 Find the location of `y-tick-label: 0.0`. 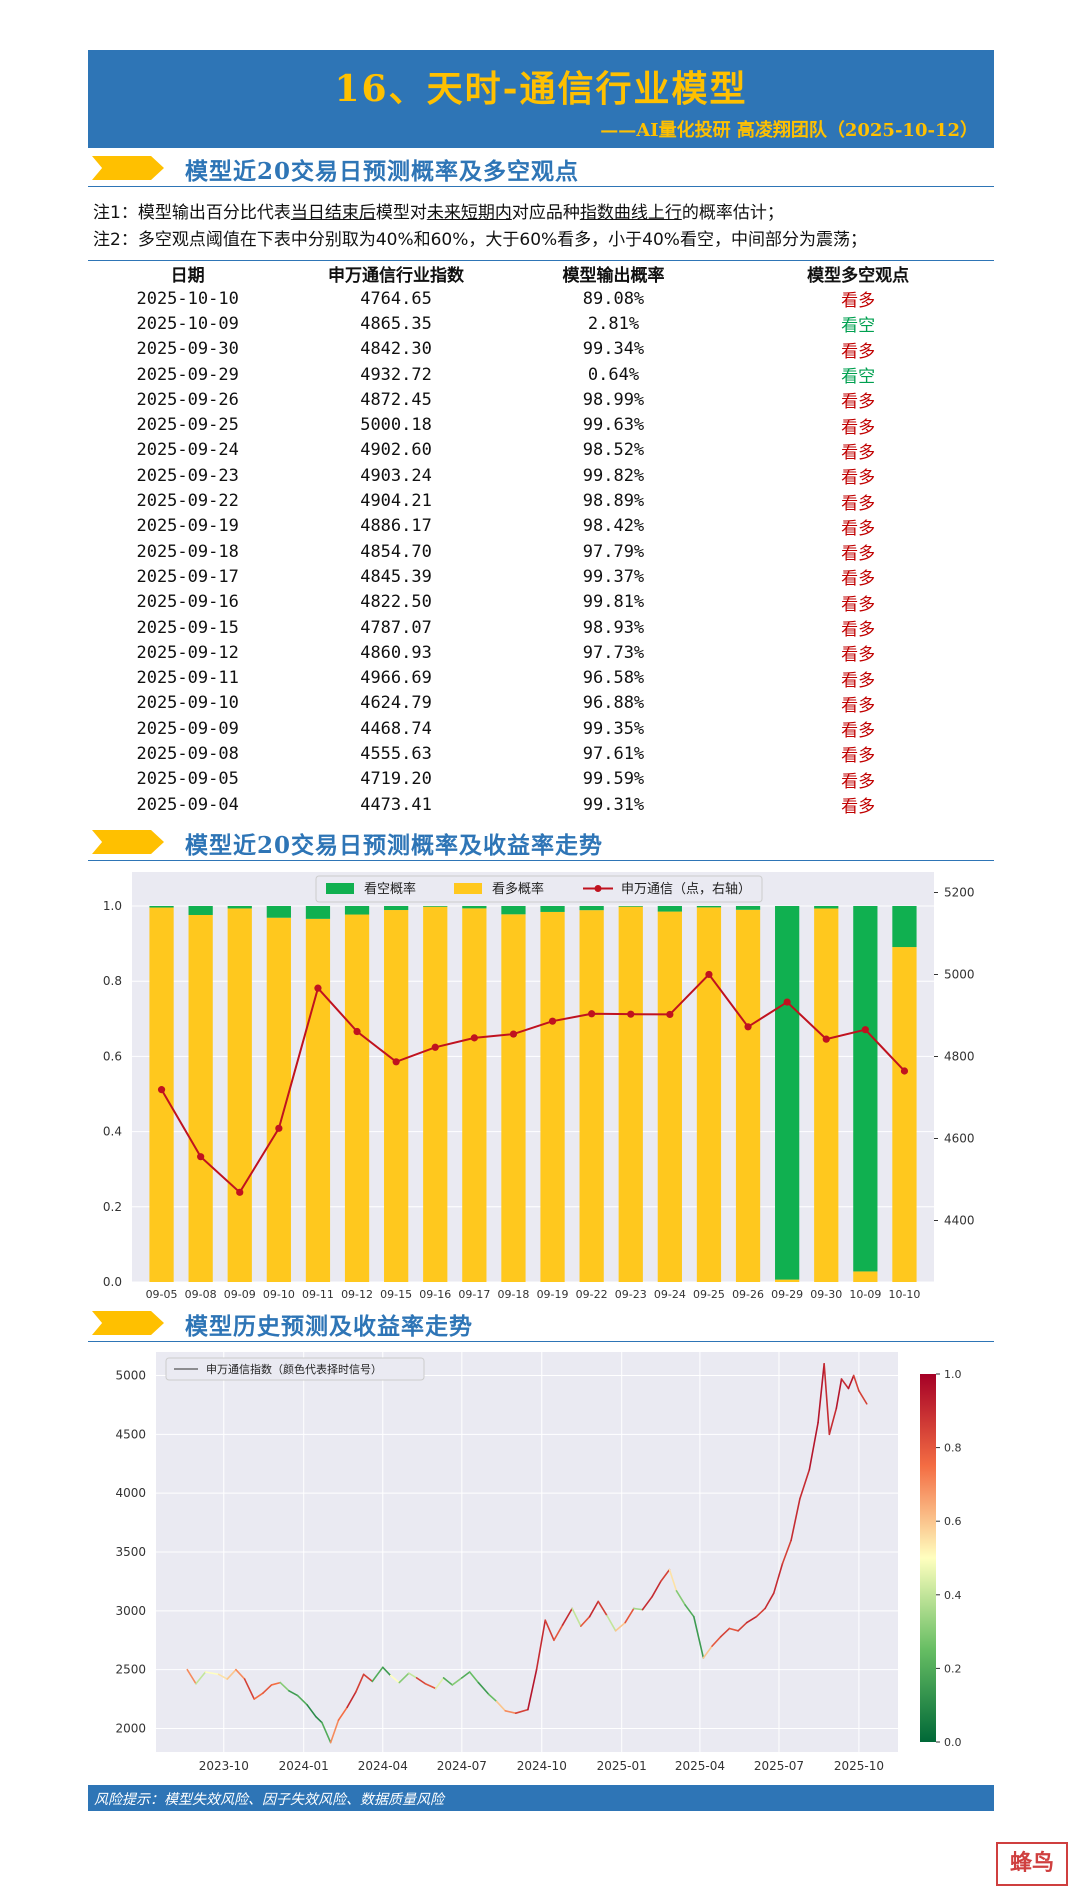

y-tick-label: 0.0 is located at coordinates (112, 1282).